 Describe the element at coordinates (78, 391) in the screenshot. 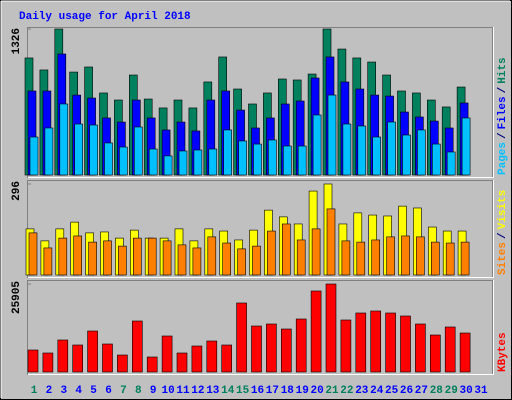

I see `x-tick-label: 4` at that location.